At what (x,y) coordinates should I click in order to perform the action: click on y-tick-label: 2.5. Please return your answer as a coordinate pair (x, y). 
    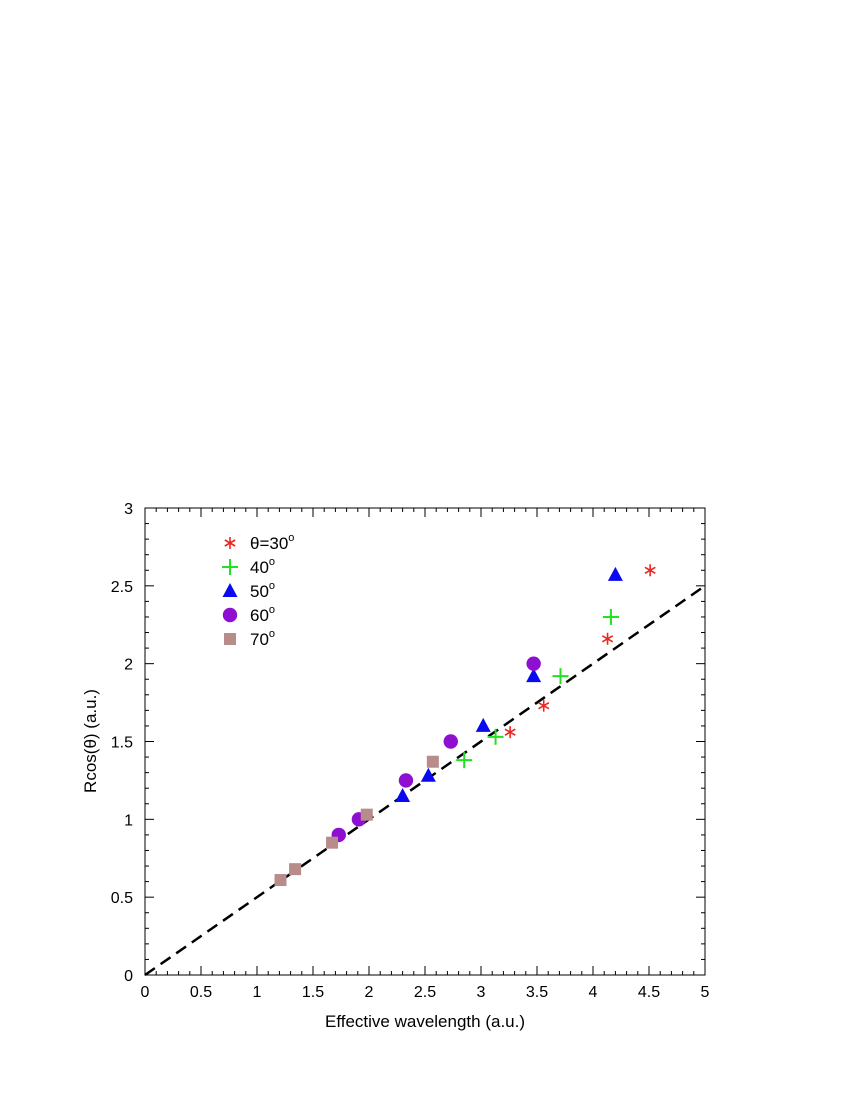
    Looking at the image, I should click on (122, 587).